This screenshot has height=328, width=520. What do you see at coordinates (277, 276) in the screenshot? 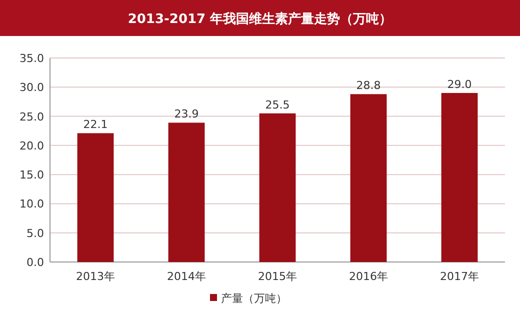
I see `x-tick-label: 2015年` at bounding box center [277, 276].